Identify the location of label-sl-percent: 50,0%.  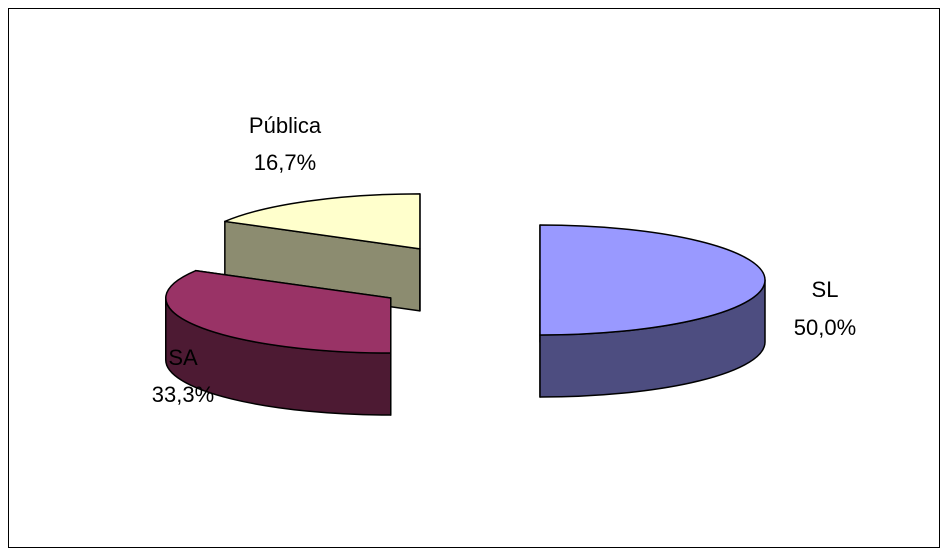
(825, 327).